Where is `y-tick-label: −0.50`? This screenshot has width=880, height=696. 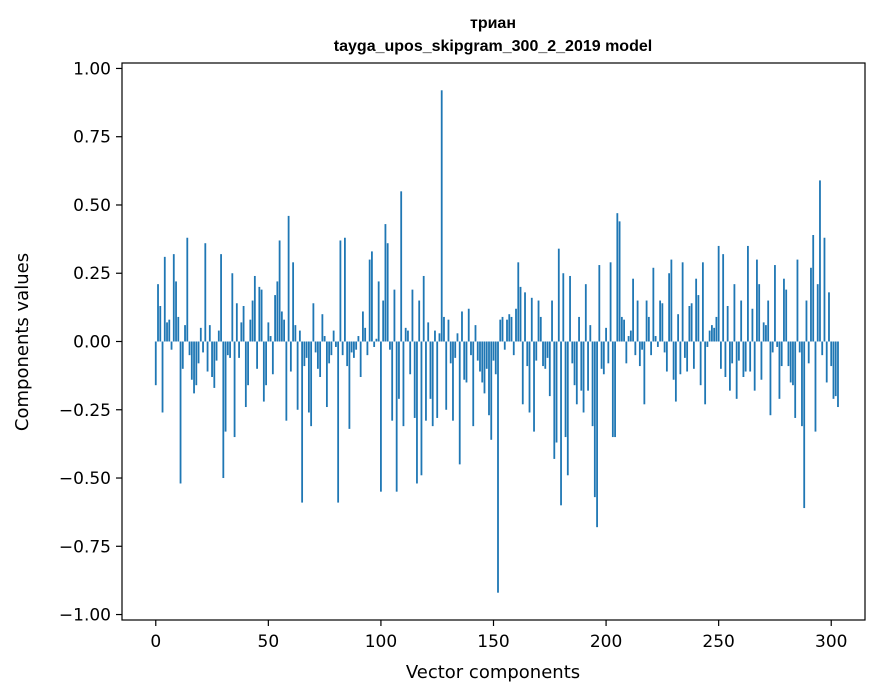
y-tick-label: −0.50 is located at coordinates (85, 479).